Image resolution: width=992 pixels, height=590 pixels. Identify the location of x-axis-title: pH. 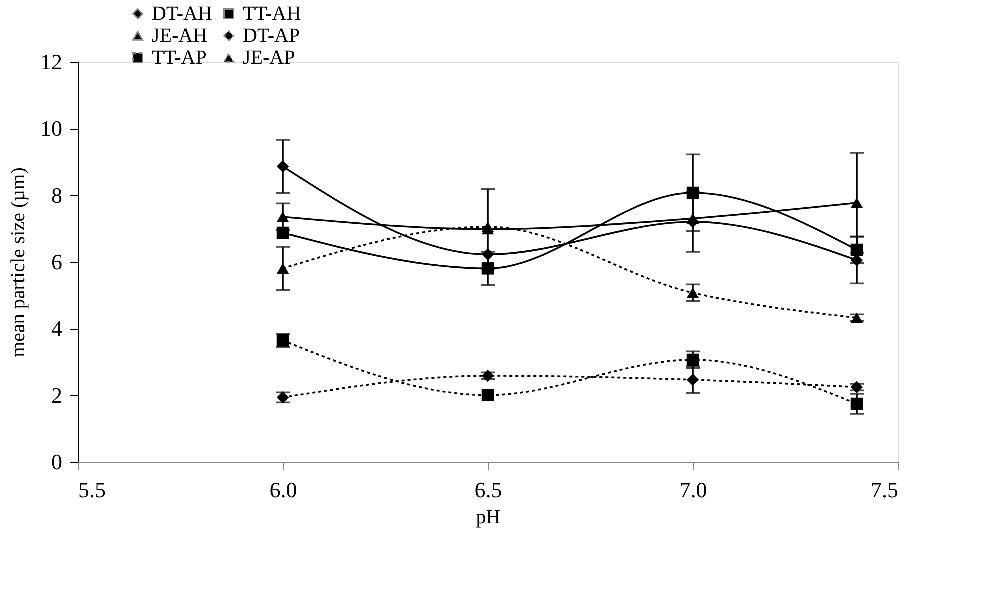
(488, 517).